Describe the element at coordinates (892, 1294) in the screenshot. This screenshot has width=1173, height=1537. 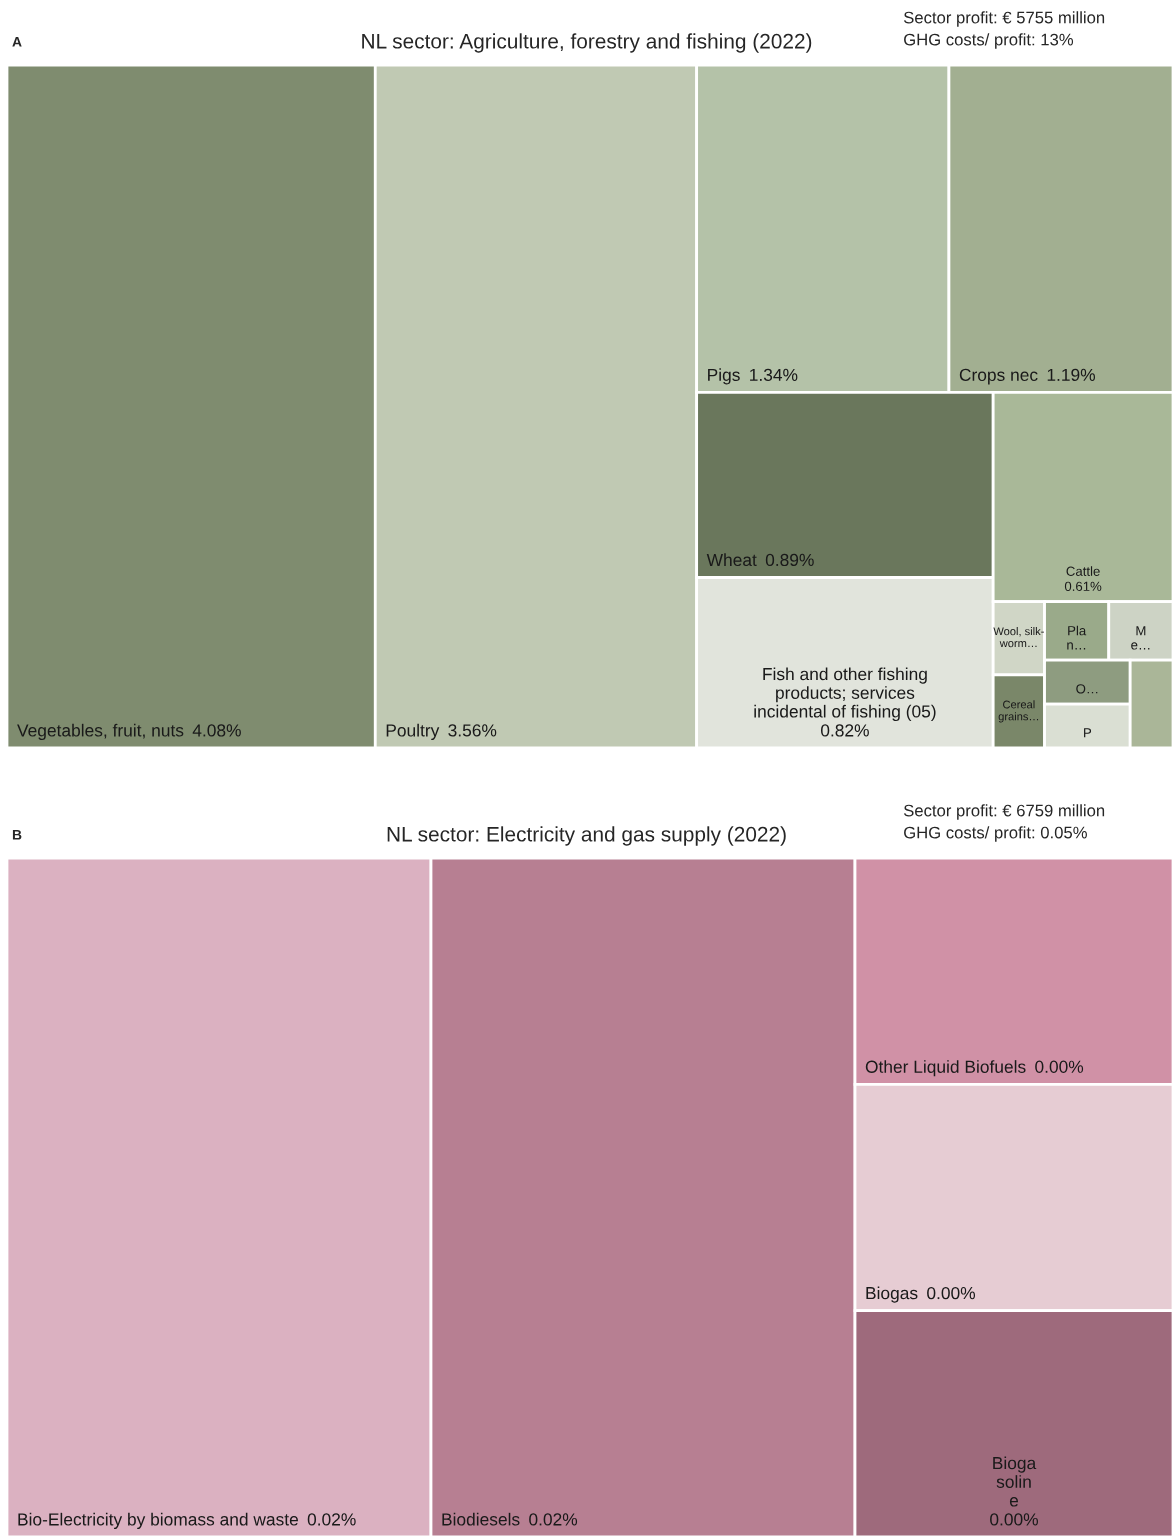
I see `category-label: Biogas` at that location.